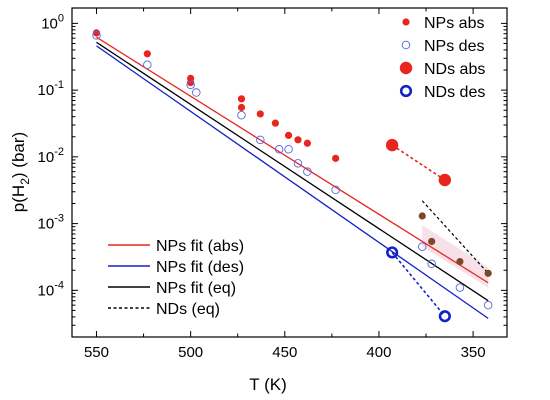 This screenshot has height=400, width=550. What do you see at coordinates (454, 23) in the screenshot?
I see `legend-nps-abs-label: NPs abs` at bounding box center [454, 23].